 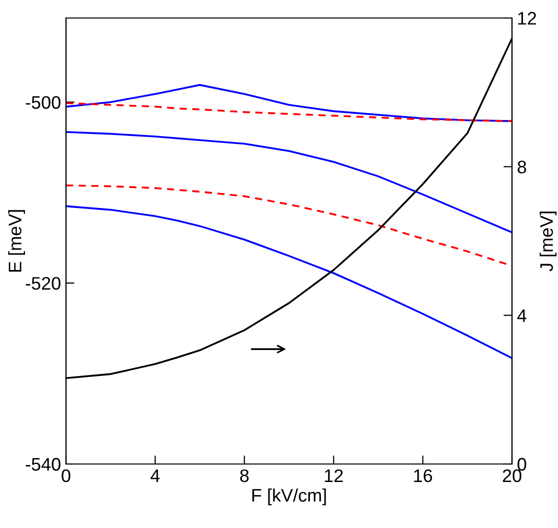 What do you see at coordinates (43, 102) in the screenshot?
I see `y-tick-label: -500` at bounding box center [43, 102].